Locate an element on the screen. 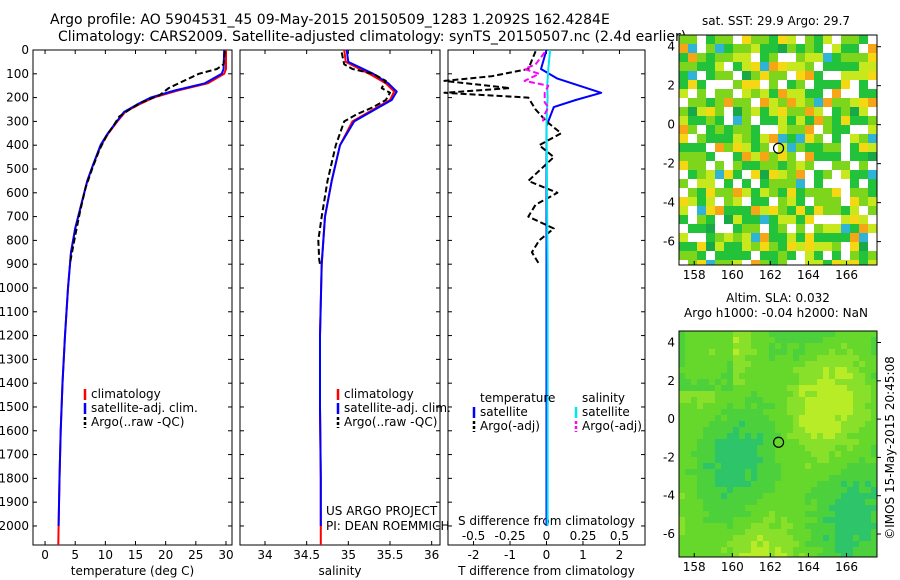 This screenshot has width=900, height=580. ytick-label: 700 is located at coordinates (17, 217).